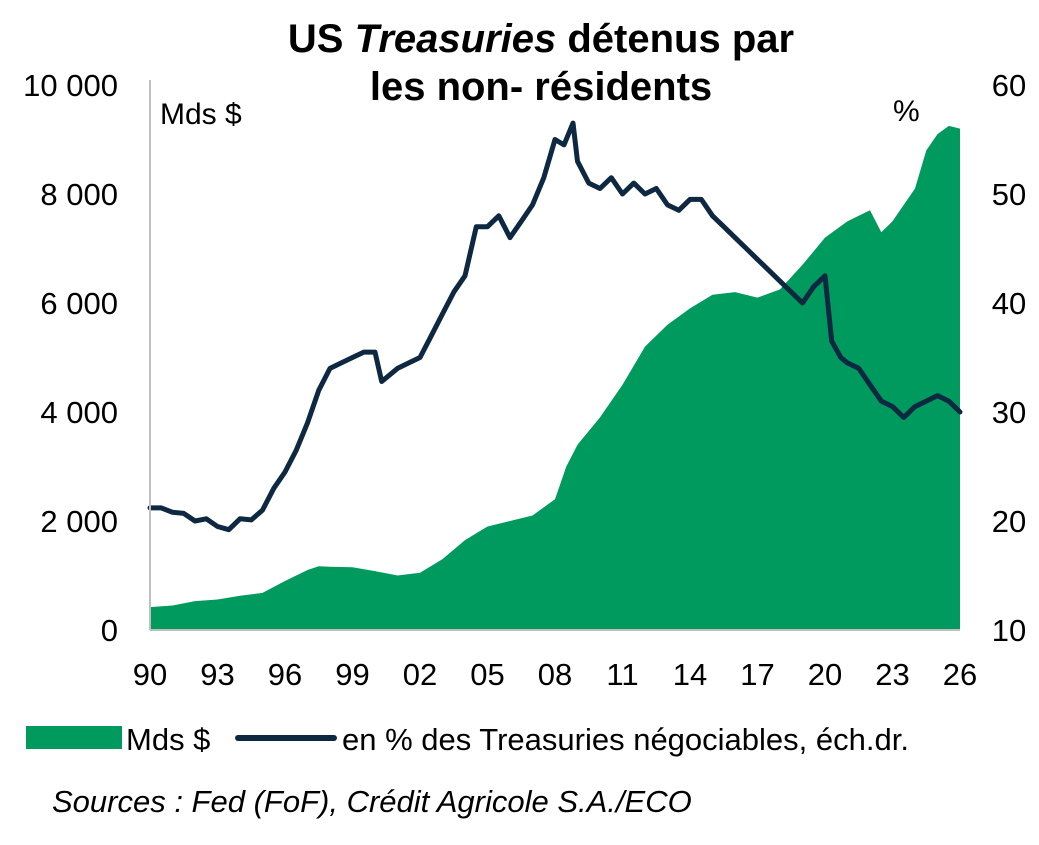 The image size is (1039, 845). What do you see at coordinates (487, 674) in the screenshot?
I see `x-tick-label: 05` at bounding box center [487, 674].